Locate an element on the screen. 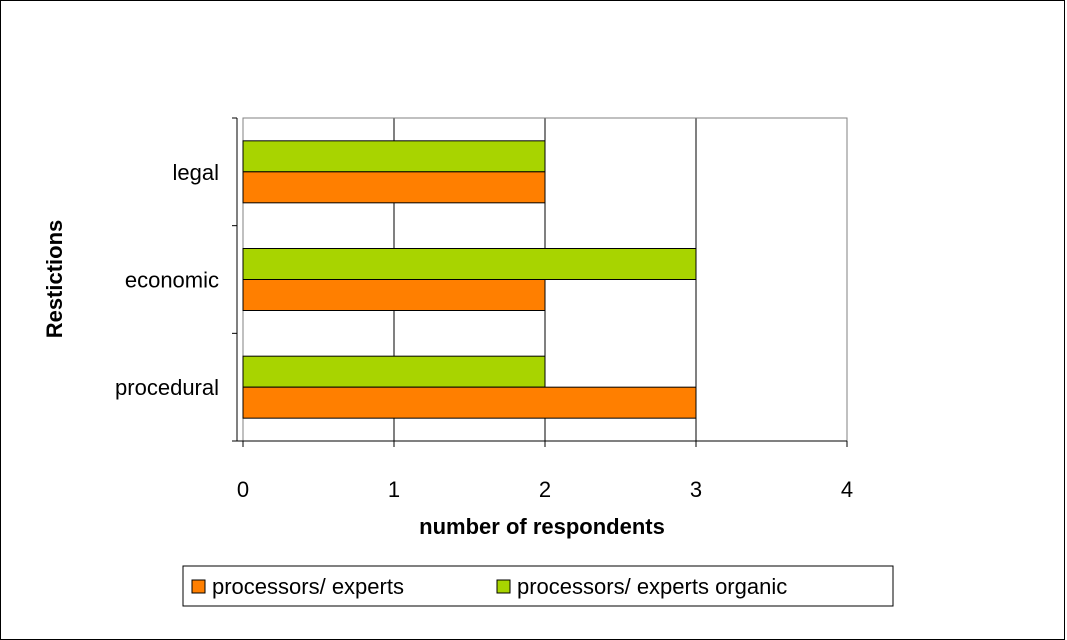 This screenshot has width=1067, height=640. x-tick-label-1: 1 is located at coordinates (394, 489).